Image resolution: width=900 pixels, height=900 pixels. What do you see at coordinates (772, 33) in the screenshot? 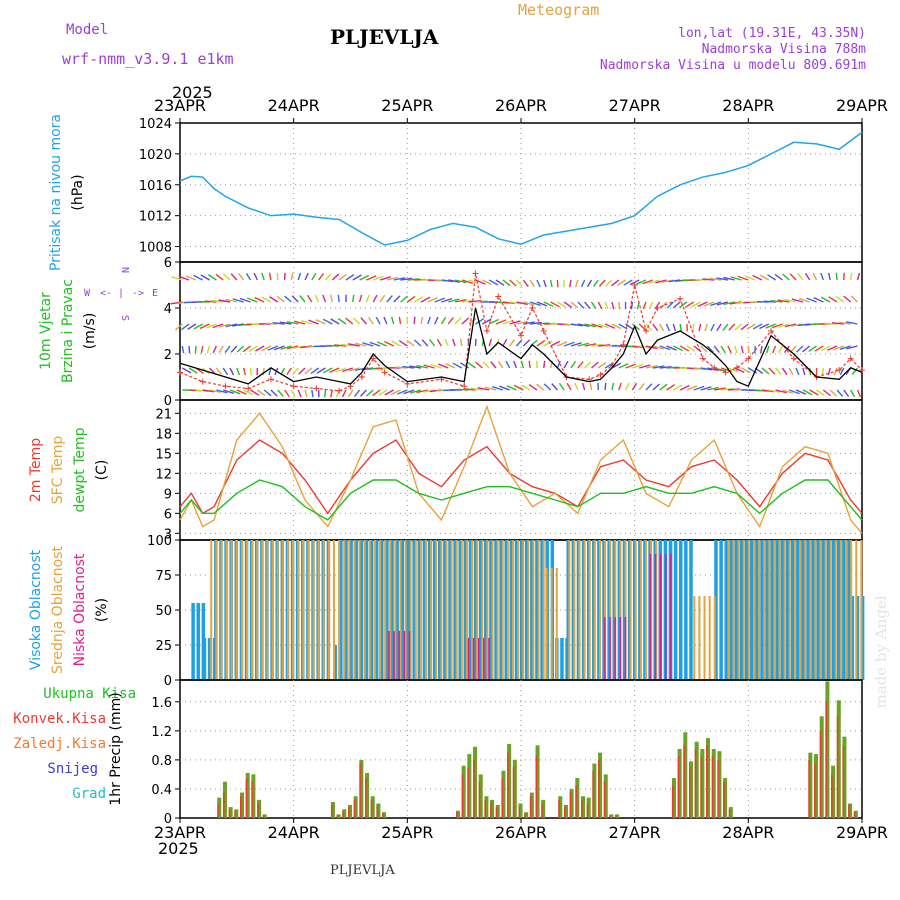
I see `location-text: lon,lat (19.31E, 43.35N)` at bounding box center [772, 33].